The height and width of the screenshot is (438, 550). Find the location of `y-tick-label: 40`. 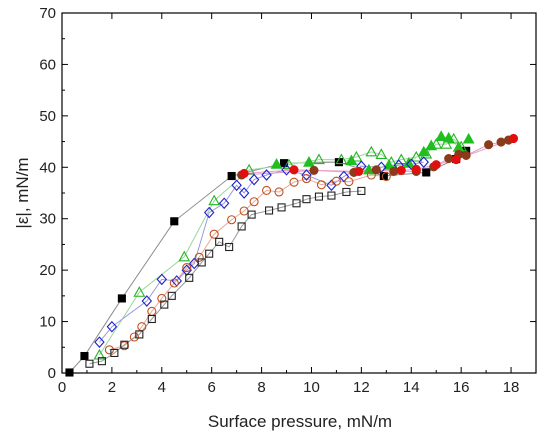

y-tick-label: 40 is located at coordinates (47, 167).